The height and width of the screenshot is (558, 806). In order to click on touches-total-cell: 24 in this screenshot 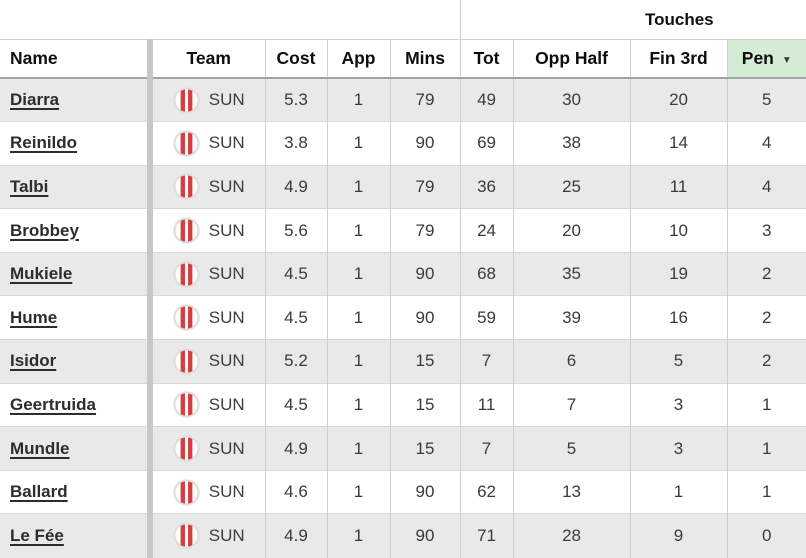, I will do `click(486, 230)`.